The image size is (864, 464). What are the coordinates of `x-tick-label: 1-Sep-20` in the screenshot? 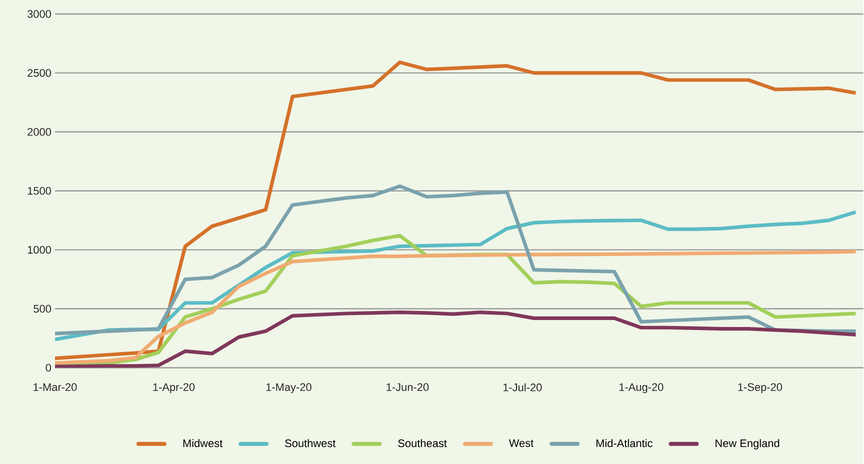 It's located at (760, 388).